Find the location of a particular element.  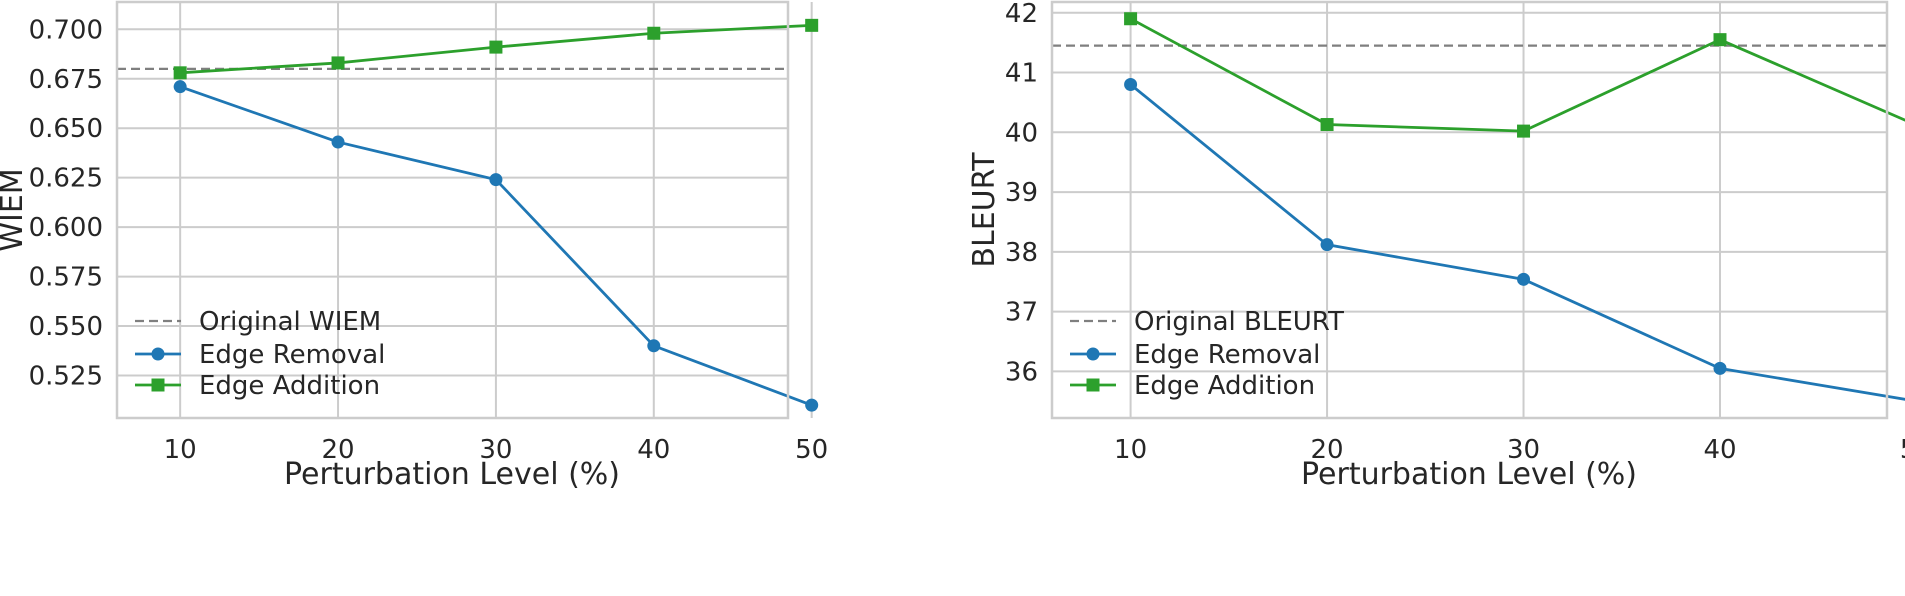

y-tick-label: 36 is located at coordinates (1021, 372).